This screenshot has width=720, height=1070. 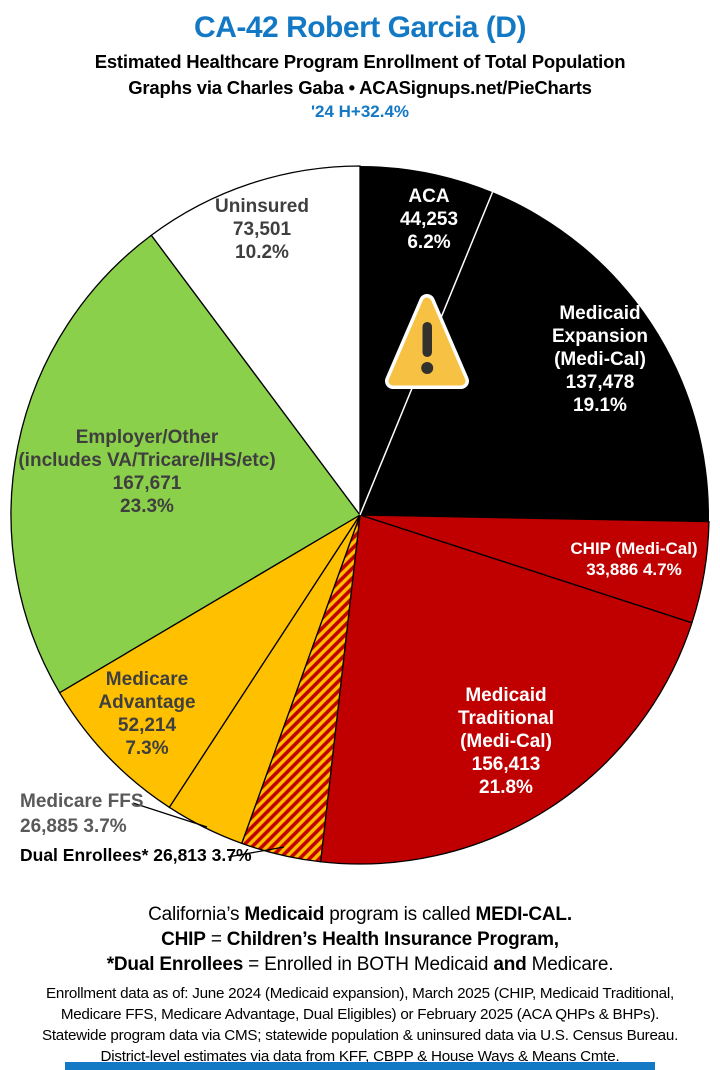 I want to click on slice-label-line: Traditional, so click(x=506, y=718).